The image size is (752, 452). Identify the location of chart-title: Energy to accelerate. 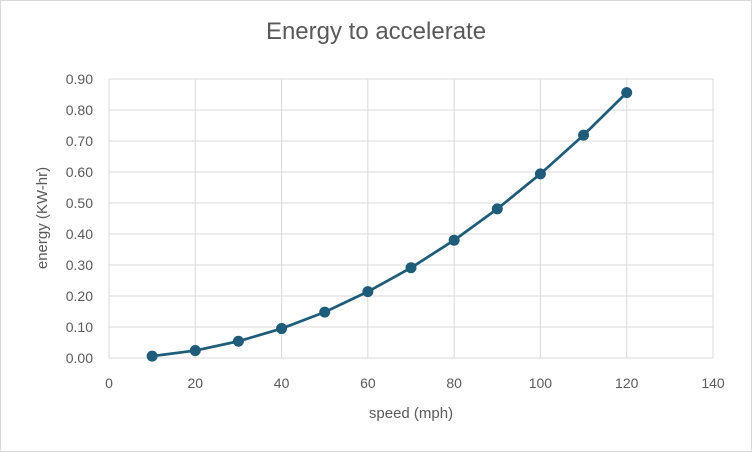
(376, 31).